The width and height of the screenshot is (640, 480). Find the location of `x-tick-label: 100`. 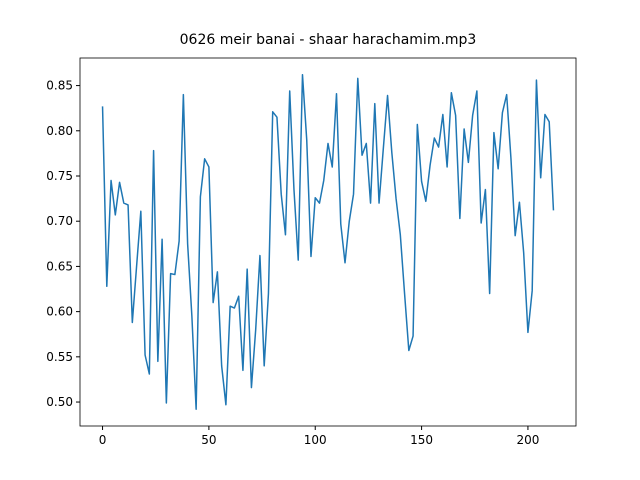

x-tick-label: 100 is located at coordinates (315, 440).